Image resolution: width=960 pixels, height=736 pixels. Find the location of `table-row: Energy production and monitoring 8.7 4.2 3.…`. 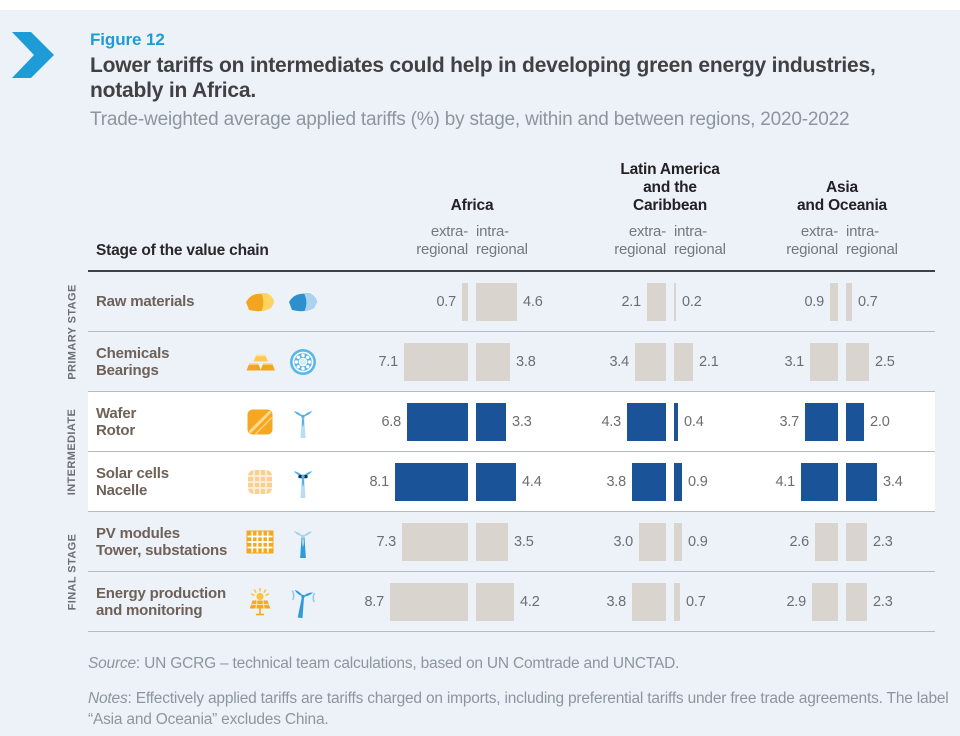

table-row: Energy production and monitoring 8.7 4.2 3.… is located at coordinates (511, 602).